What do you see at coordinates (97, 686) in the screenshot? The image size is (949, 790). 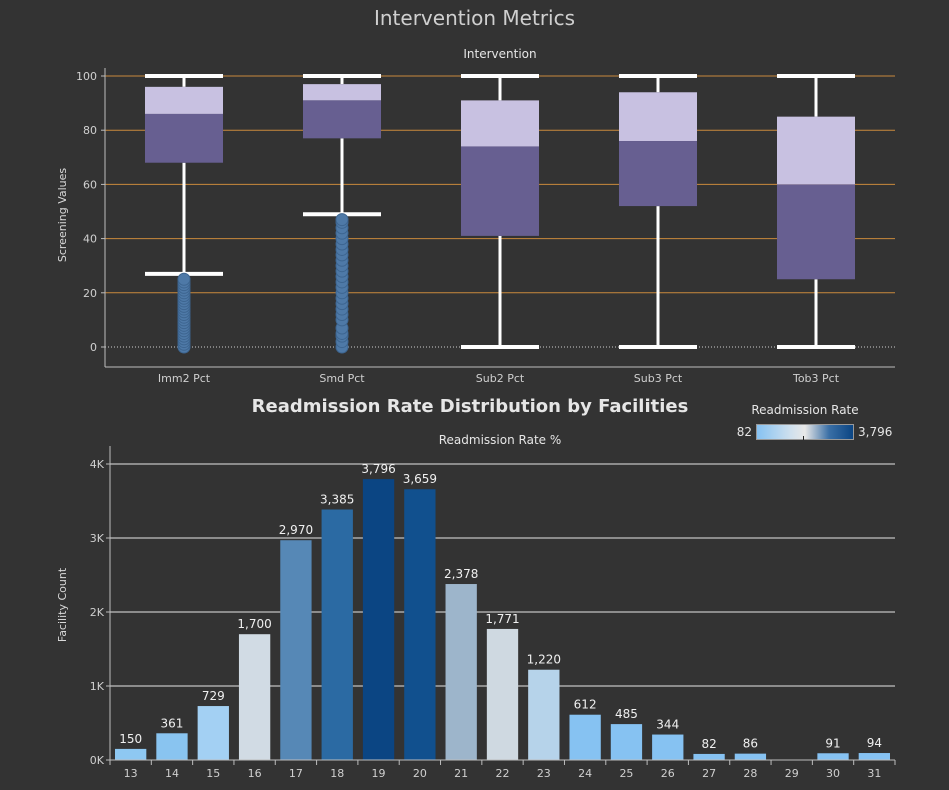 I see `bar-chart-y-tick-label: 1K` at bounding box center [97, 686].